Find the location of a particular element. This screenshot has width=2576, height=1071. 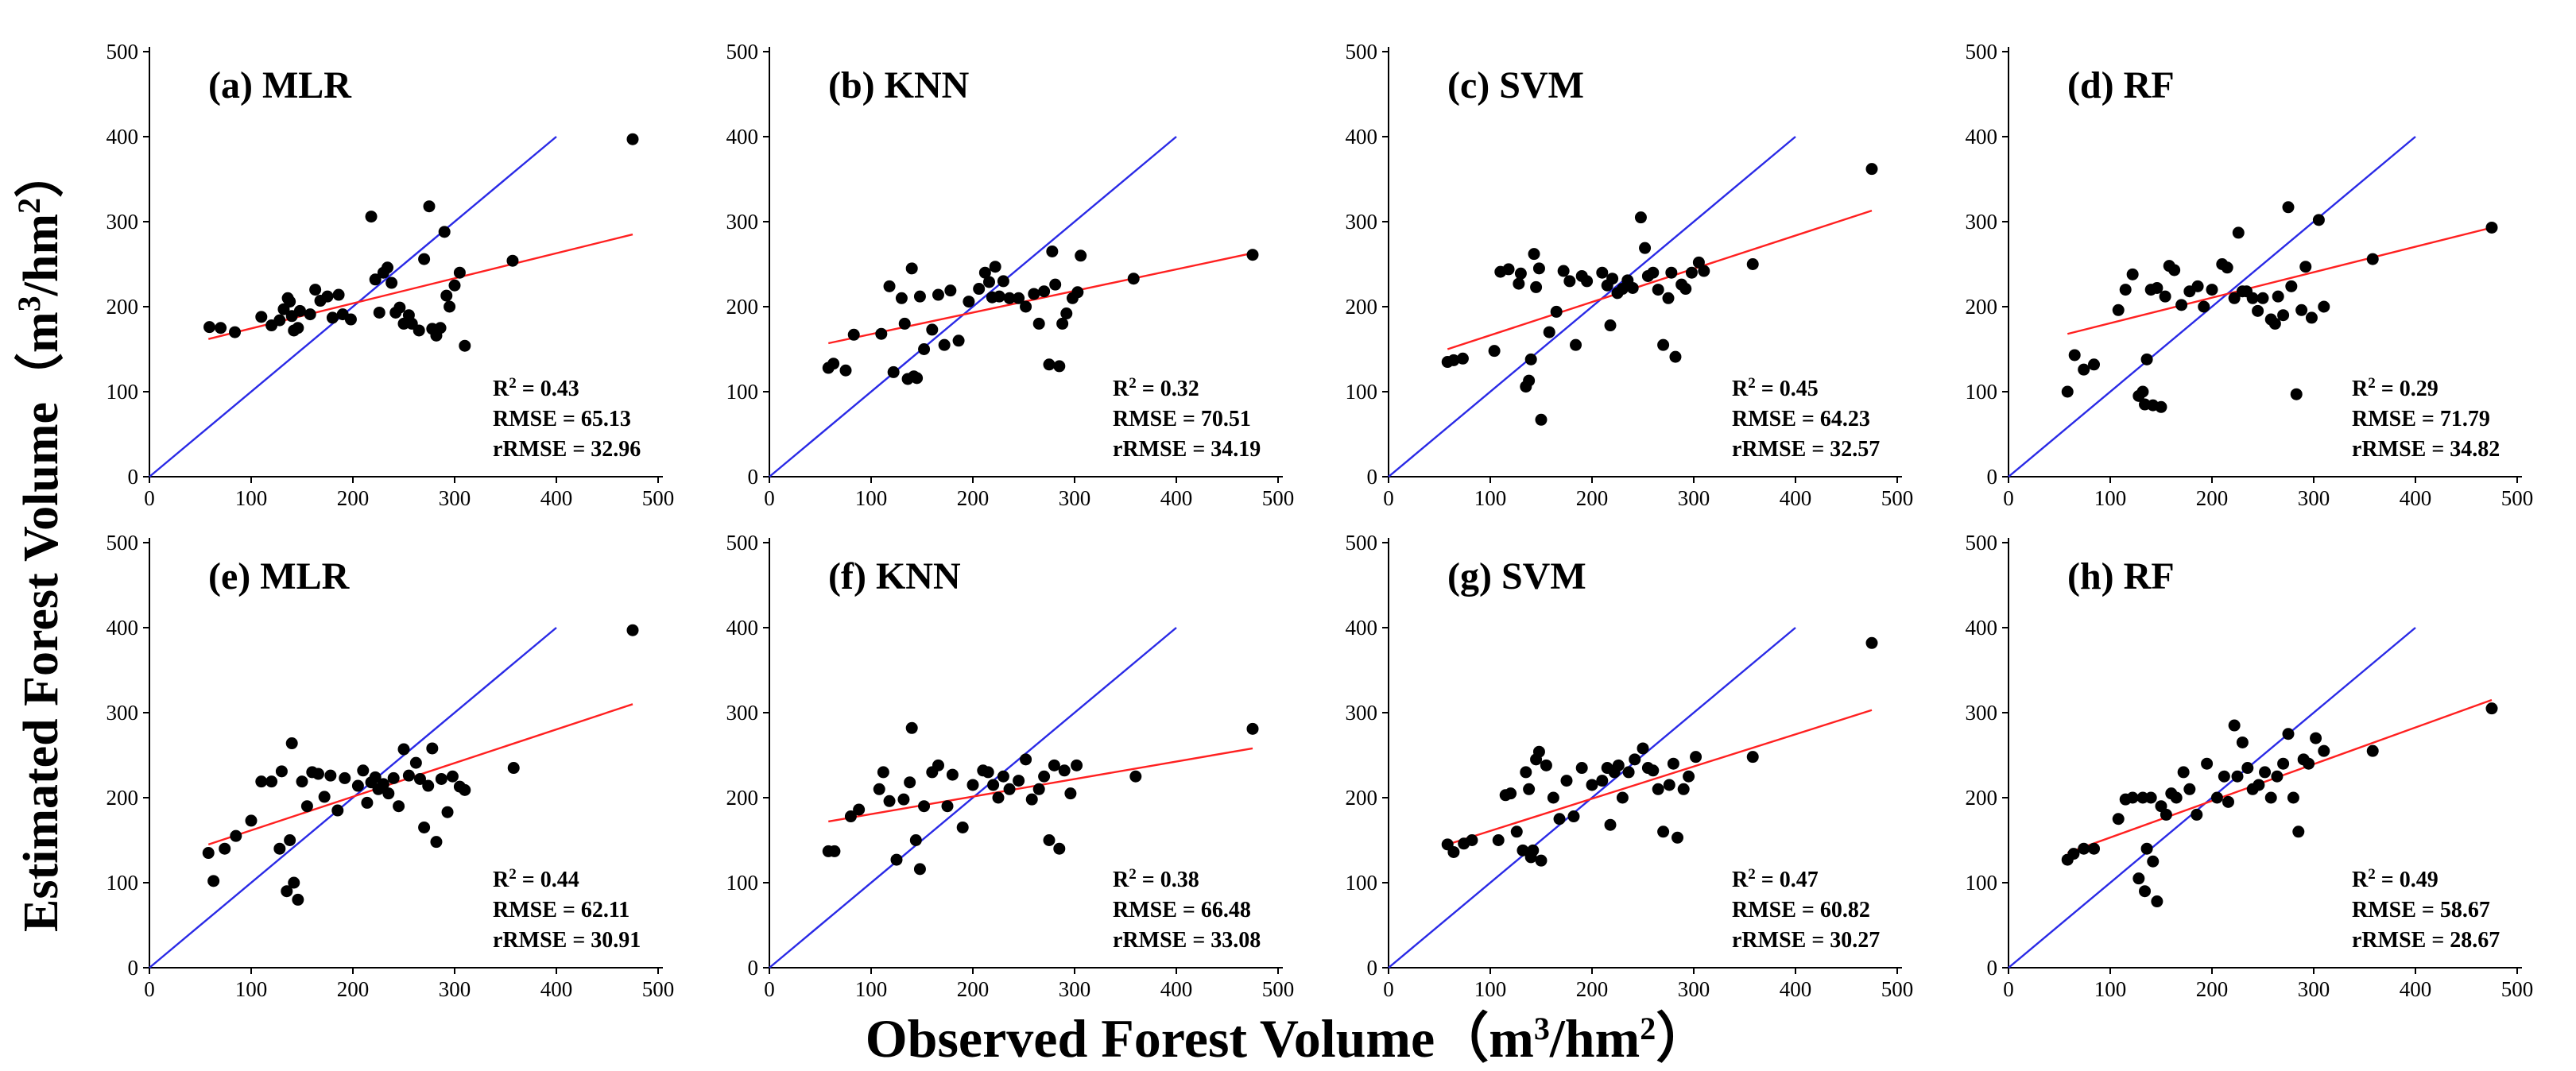

x-tick-label: 300 is located at coordinates (2314, 498).